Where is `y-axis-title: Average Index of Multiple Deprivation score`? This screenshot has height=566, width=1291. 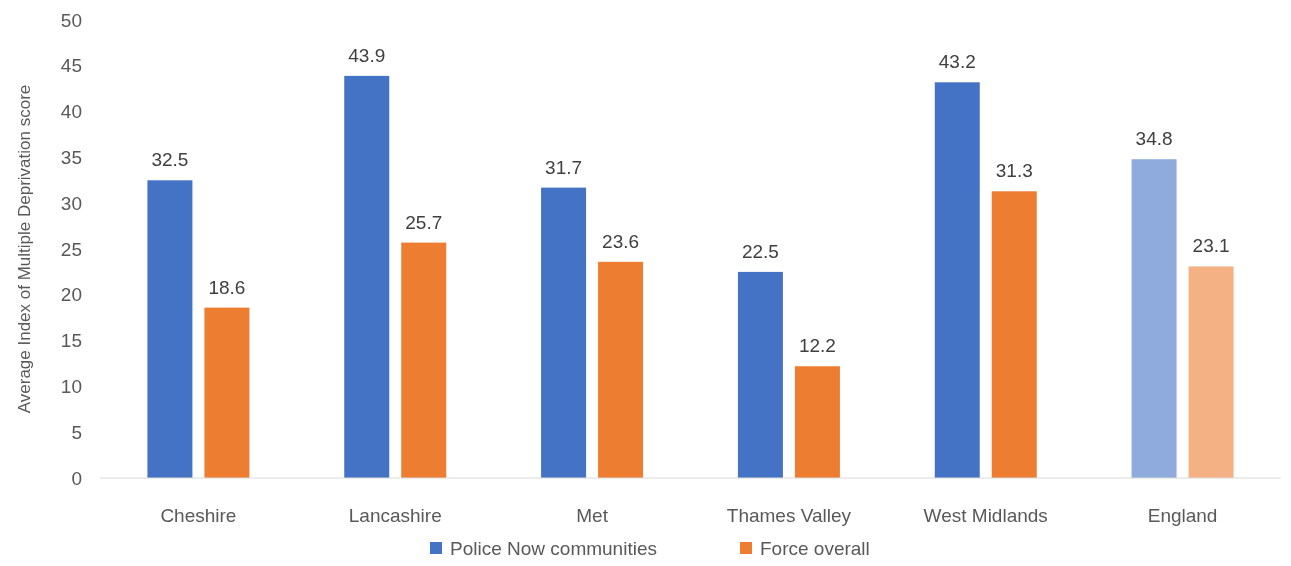 y-axis-title: Average Index of Multiple Deprivation score is located at coordinates (24, 249).